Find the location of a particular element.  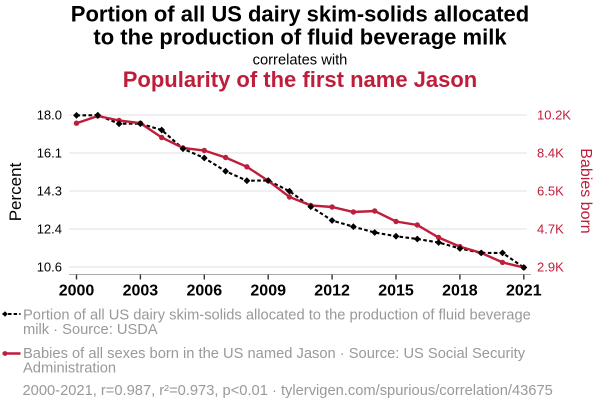

svg-text: 2000 is located at coordinates (77, 291).